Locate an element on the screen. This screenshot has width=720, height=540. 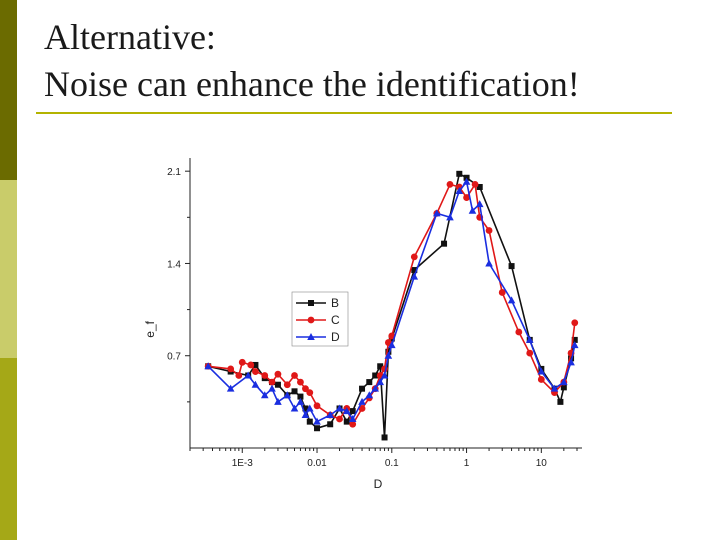
decorative-side-bar-top is located at coordinates (8, 90).